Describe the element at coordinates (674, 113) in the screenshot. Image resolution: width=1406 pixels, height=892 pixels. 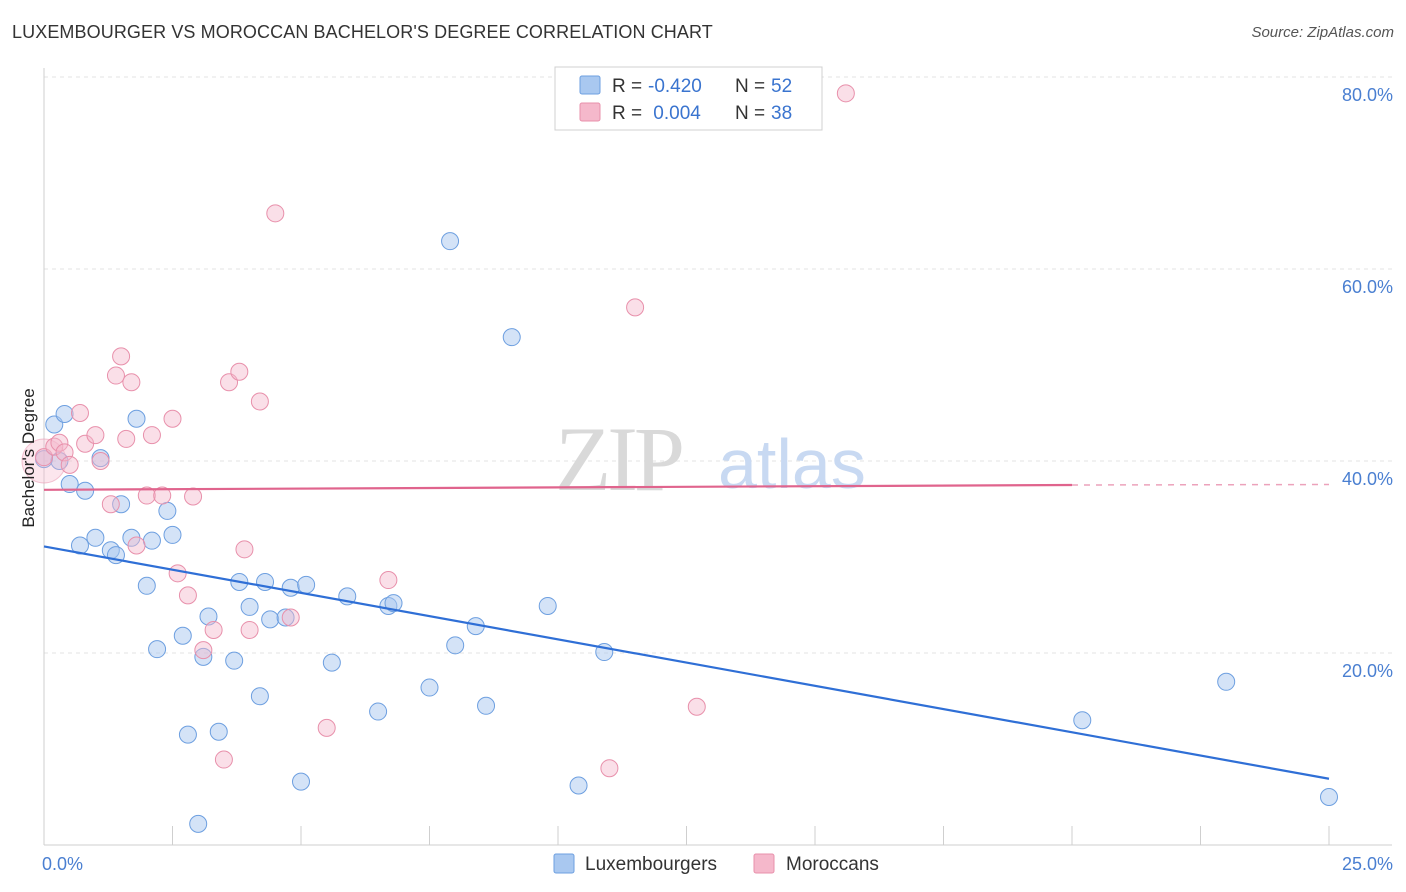
I see `legend-r-value: 0.004` at that location.